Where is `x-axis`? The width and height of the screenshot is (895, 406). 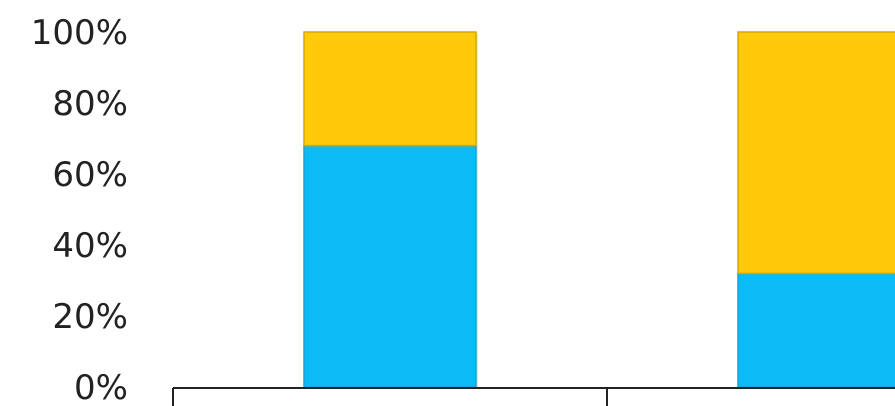
x-axis is located at coordinates (533, 396).